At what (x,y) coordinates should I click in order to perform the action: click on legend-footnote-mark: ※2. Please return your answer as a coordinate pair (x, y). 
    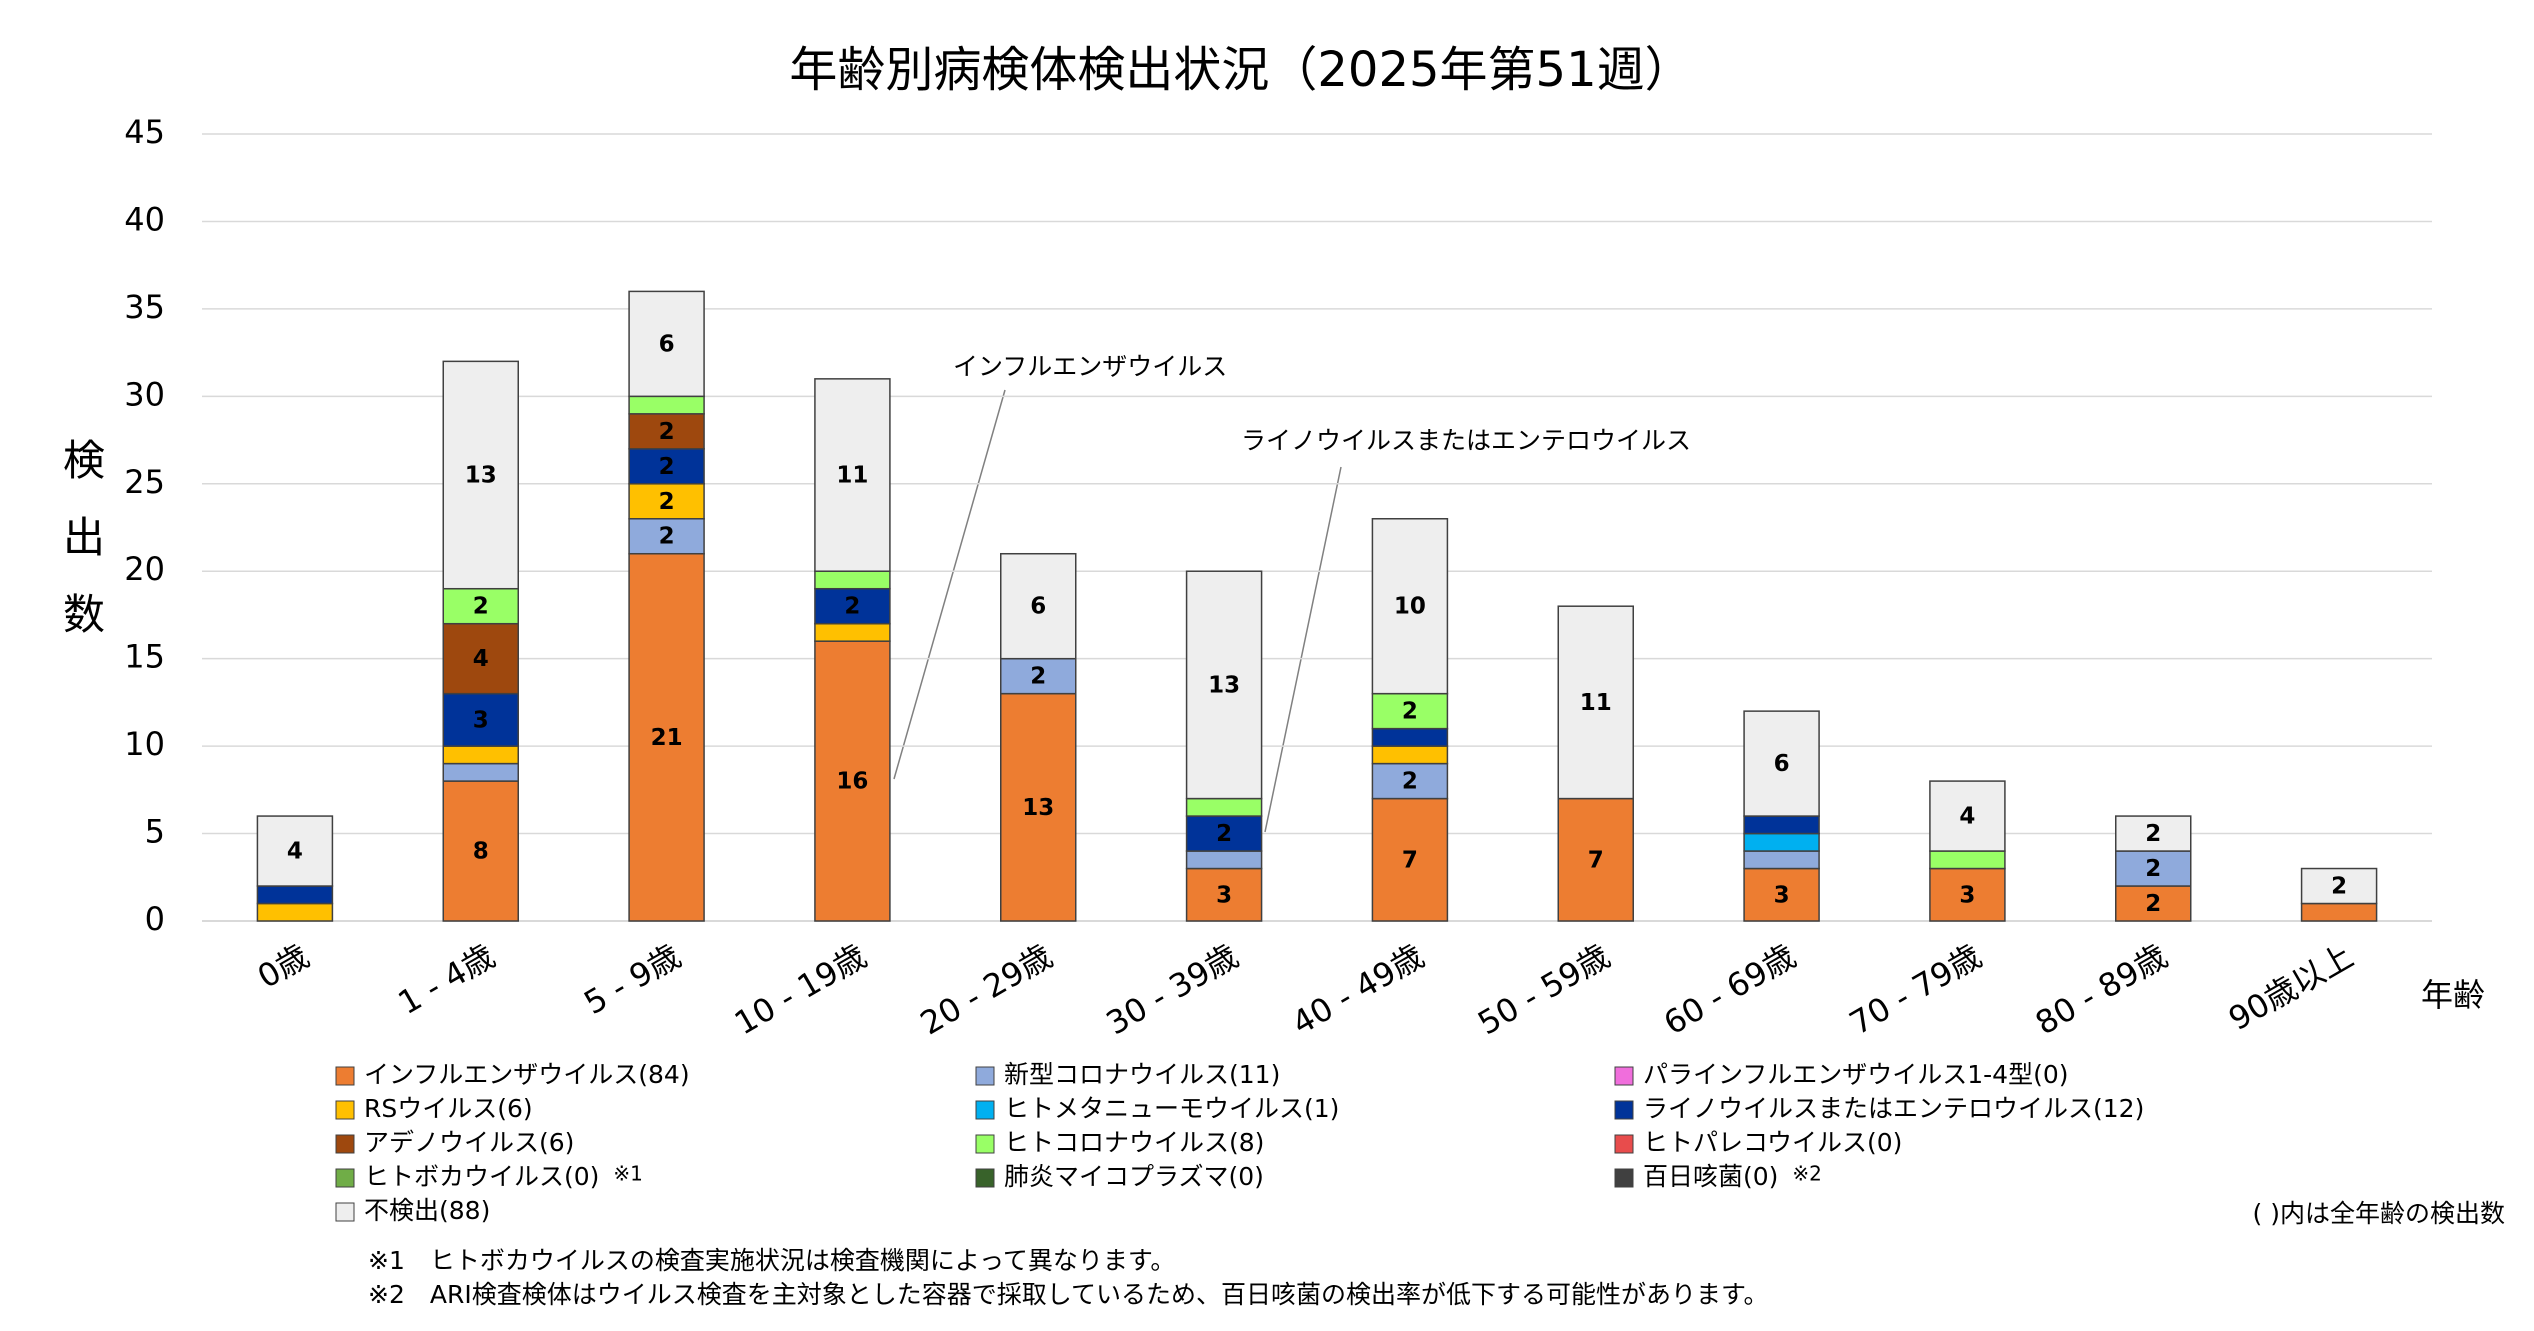
    Looking at the image, I should click on (1806, 1174).